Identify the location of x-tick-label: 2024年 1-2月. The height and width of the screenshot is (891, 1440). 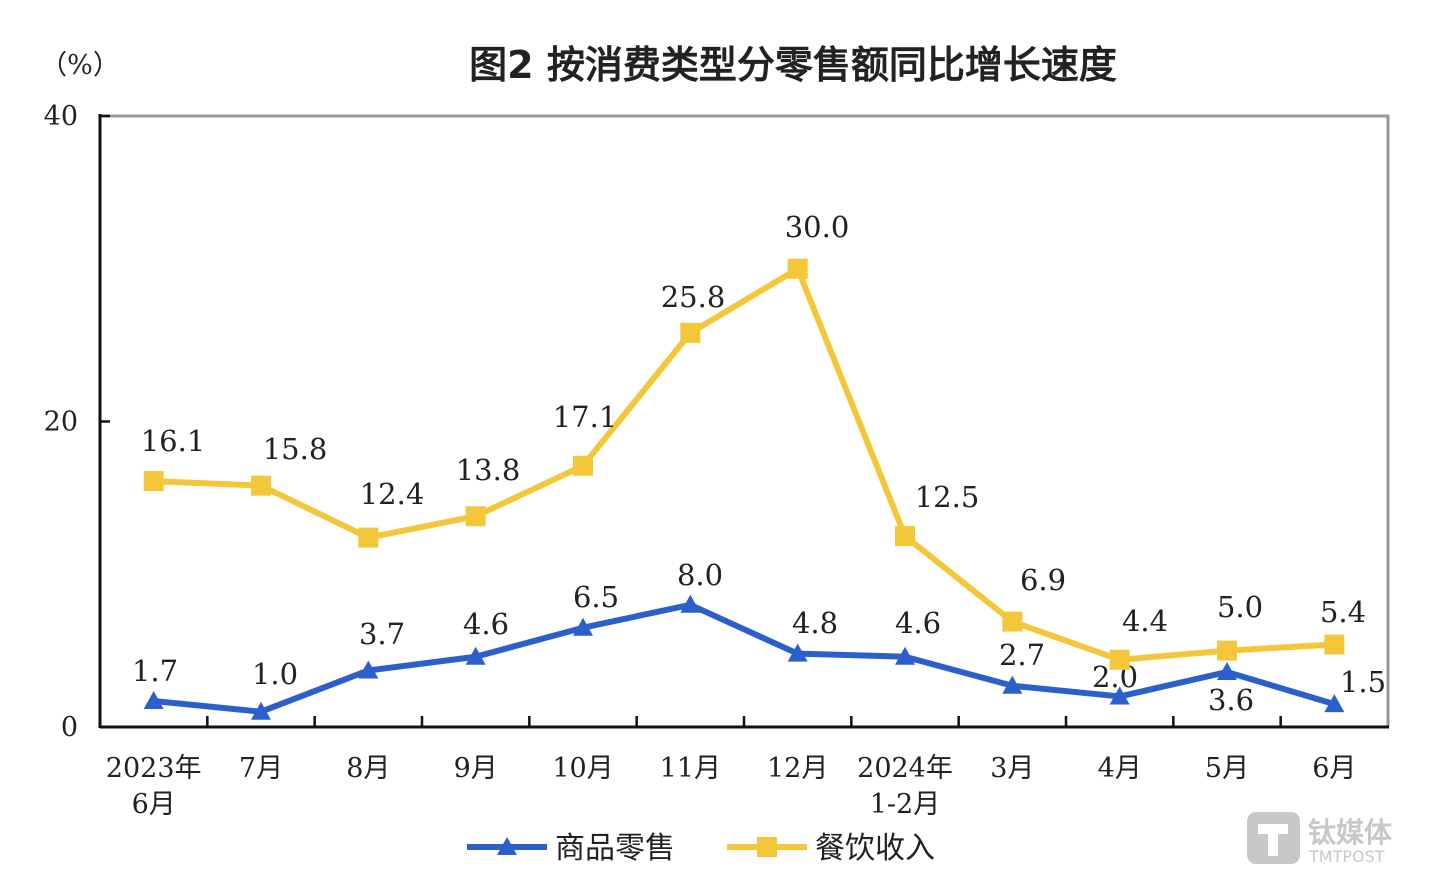
(905, 786).